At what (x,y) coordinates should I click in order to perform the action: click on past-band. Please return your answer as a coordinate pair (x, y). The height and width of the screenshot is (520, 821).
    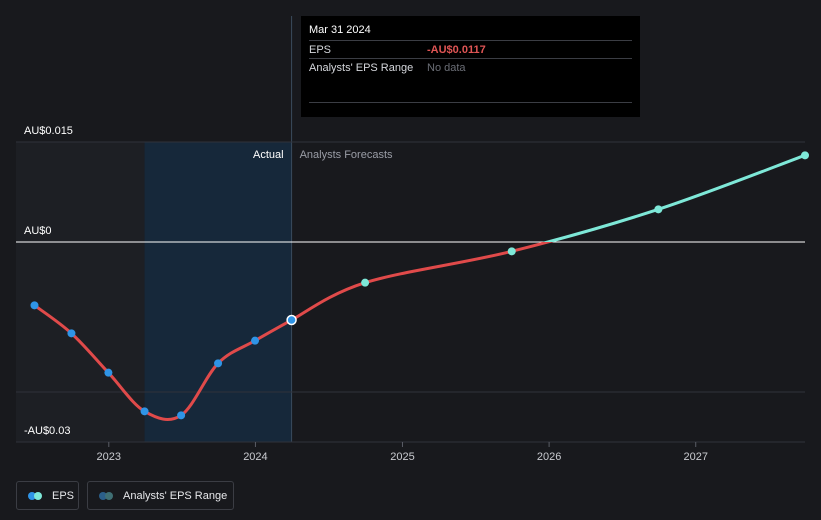
    Looking at the image, I should click on (80, 292).